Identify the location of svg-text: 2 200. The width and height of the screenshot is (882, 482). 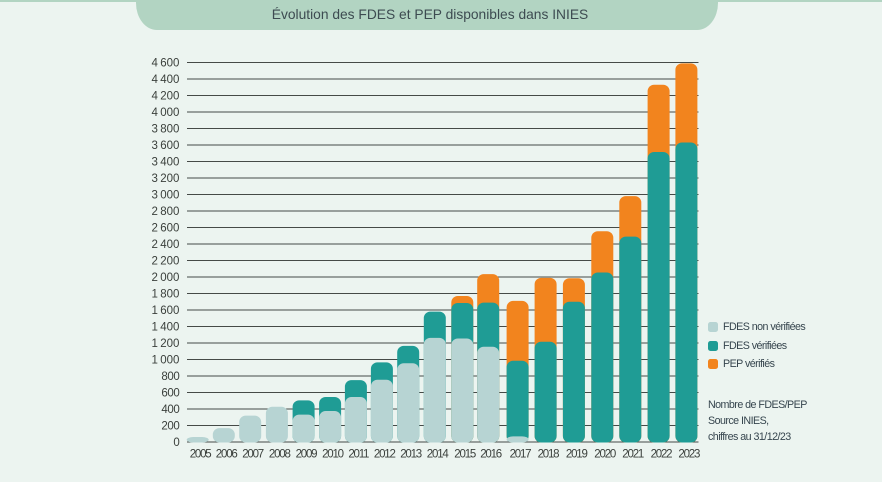
(166, 262).